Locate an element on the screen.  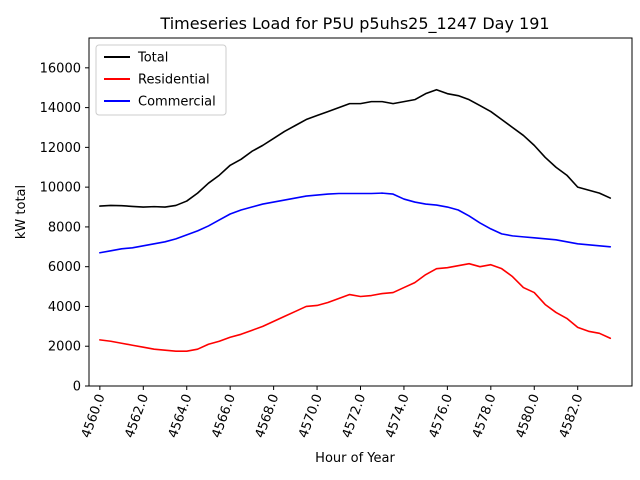
legend: Total Residential Commercial is located at coordinates (161, 80).